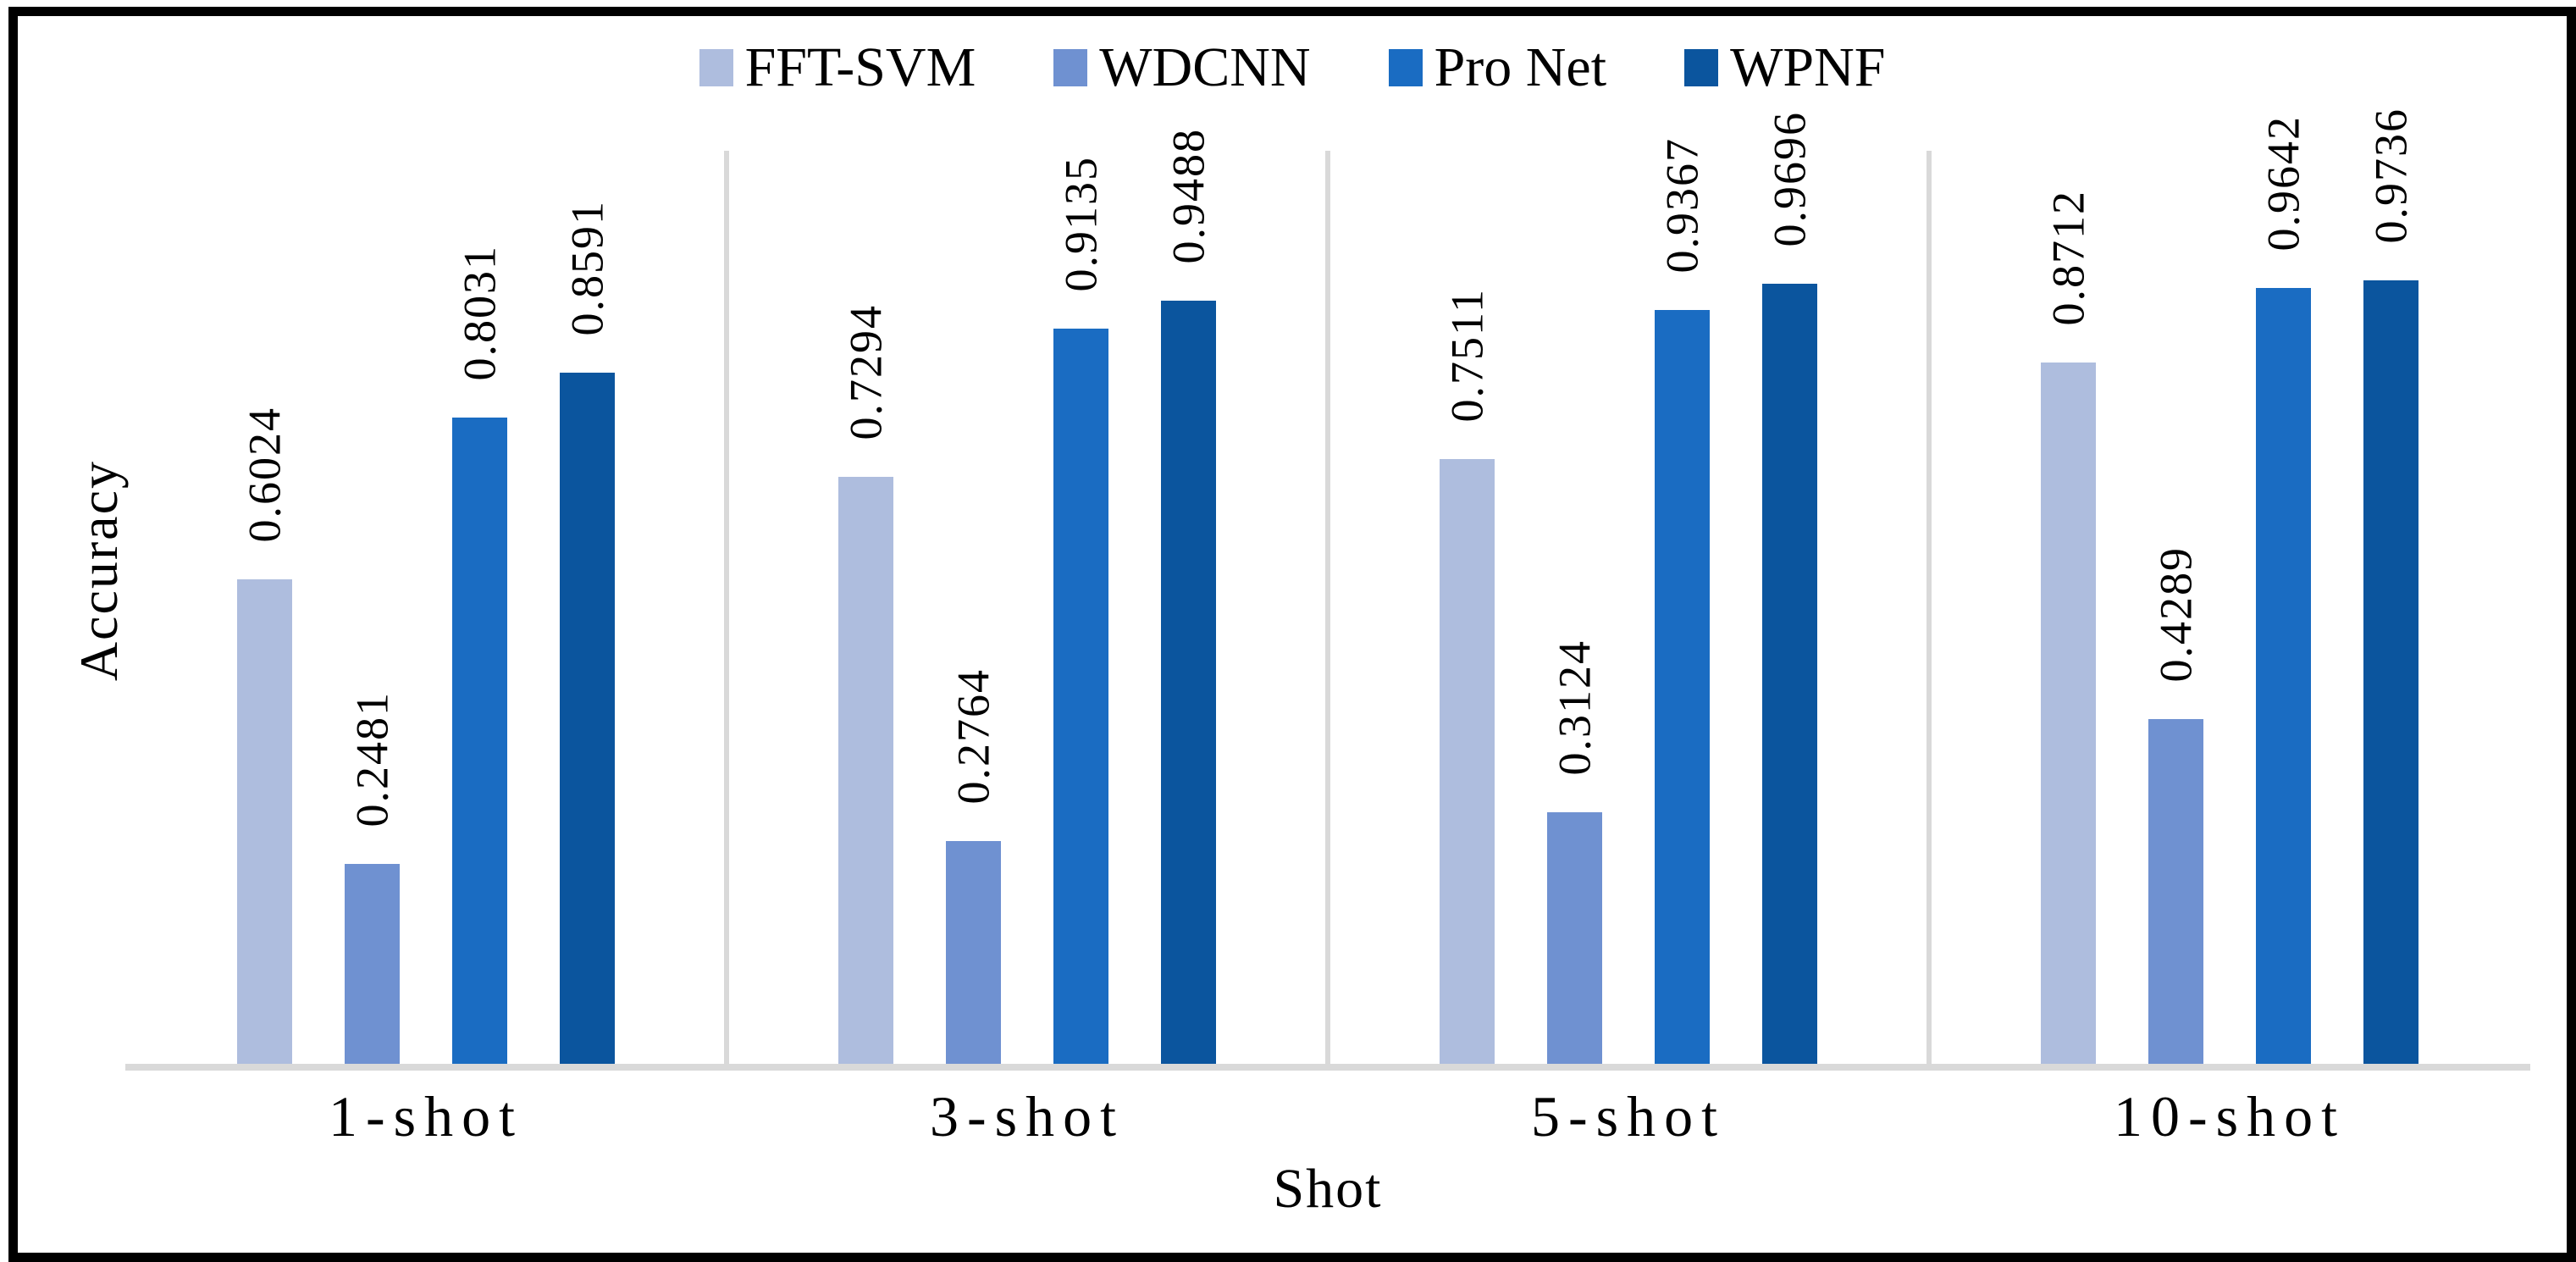 Image resolution: width=2576 pixels, height=1262 pixels. I want to click on bar-pro-net-3-shot: 0.9135, so click(1080, 610).